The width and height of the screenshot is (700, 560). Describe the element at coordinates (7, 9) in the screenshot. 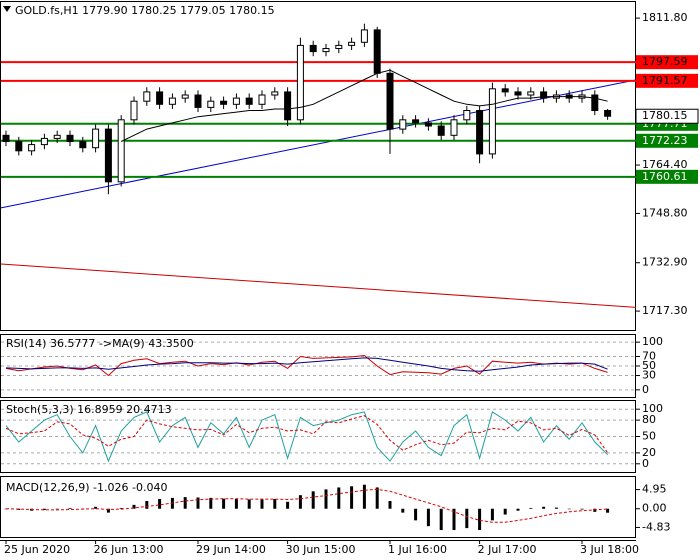

I see `menu-icon` at that location.